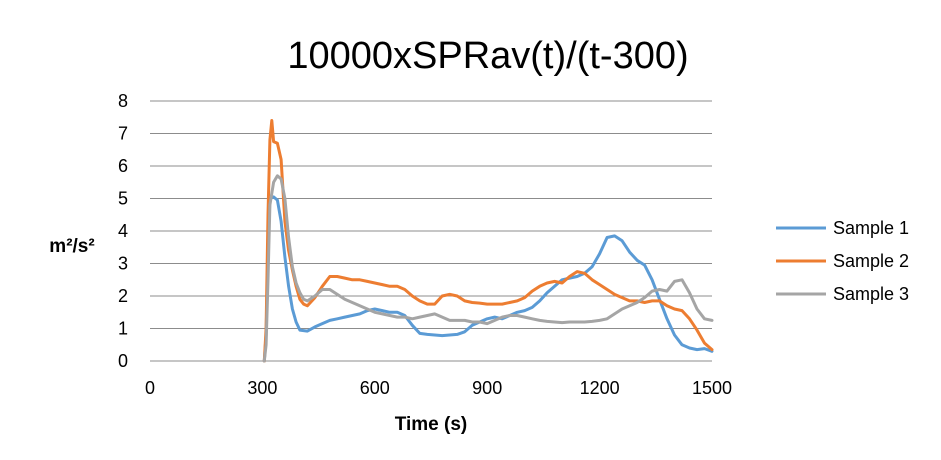 The height and width of the screenshot is (460, 941). I want to click on x-tick-label: 600, so click(375, 388).